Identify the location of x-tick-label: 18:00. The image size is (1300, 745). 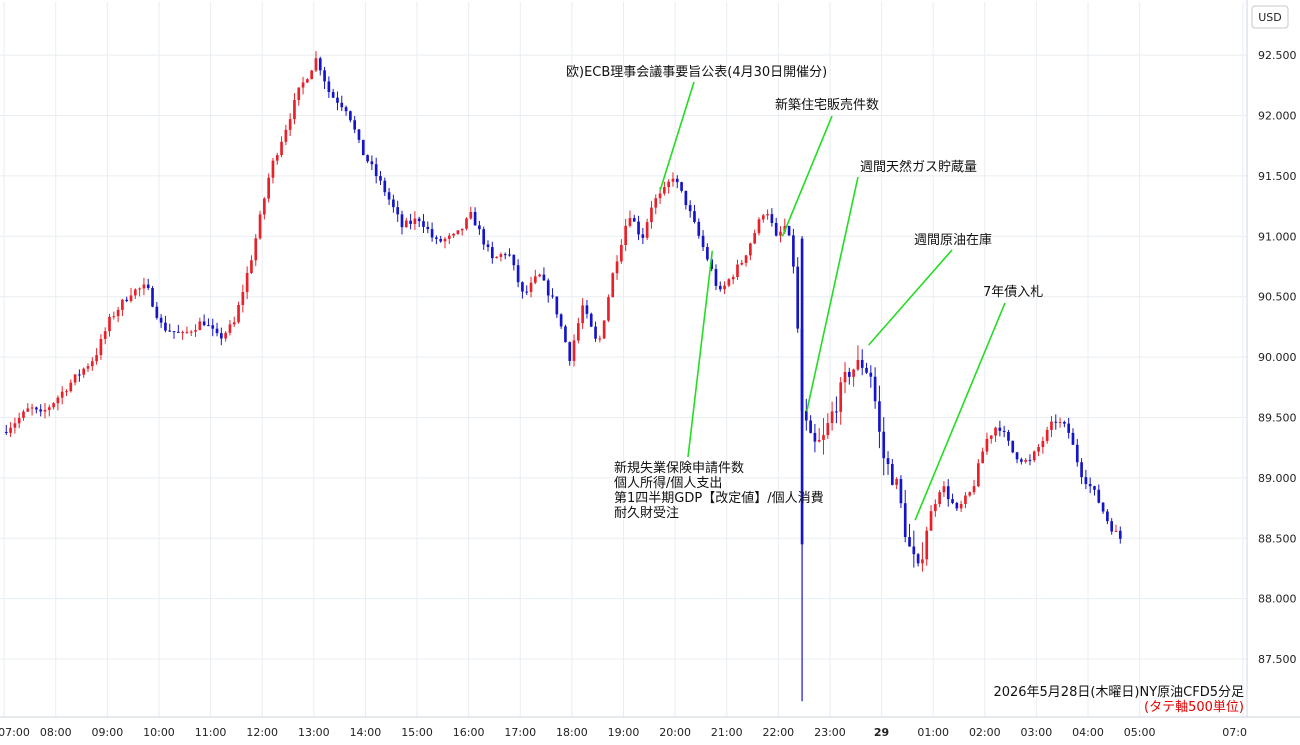
(572, 732).